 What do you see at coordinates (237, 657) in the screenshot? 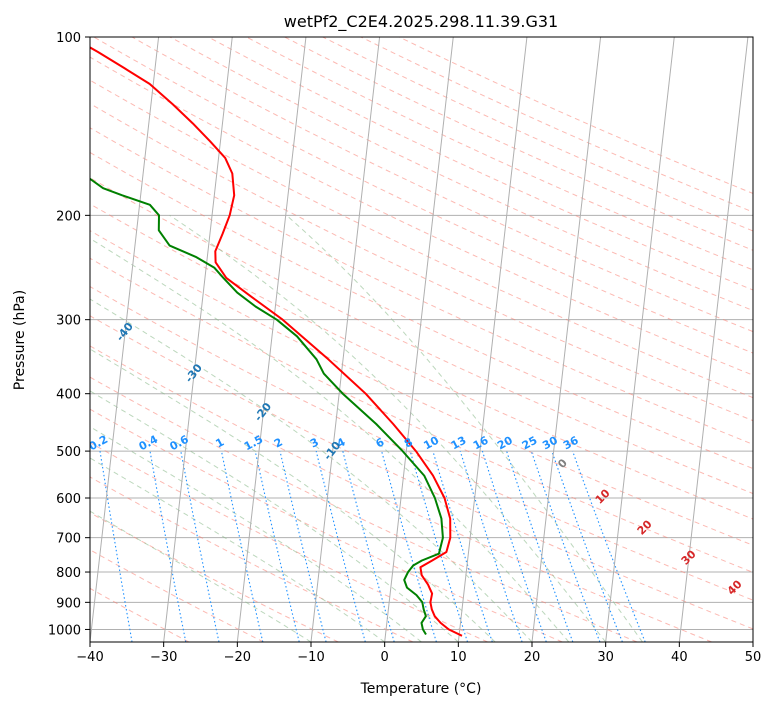
I see `x-tick-label: −20` at bounding box center [237, 657].